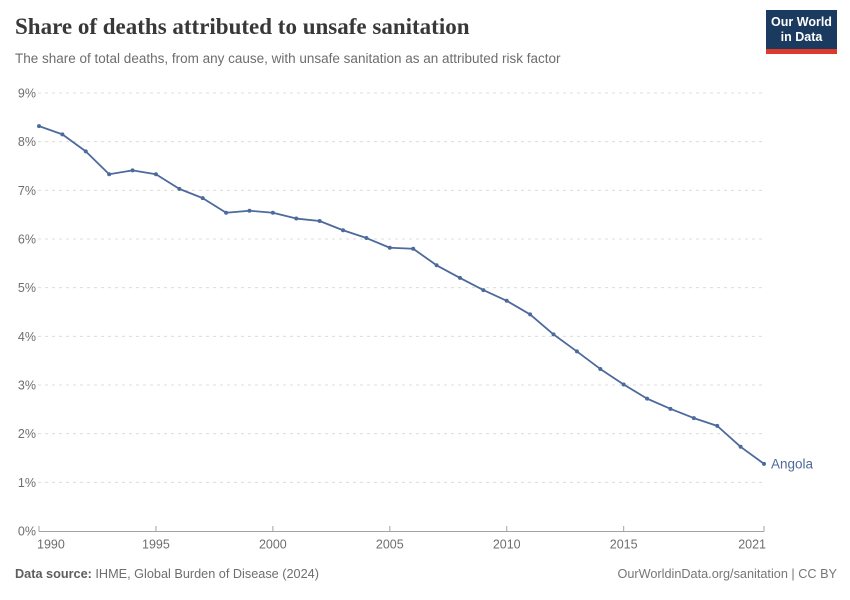 Image resolution: width=850 pixels, height=600 pixels. What do you see at coordinates (27, 386) in the screenshot?
I see `y-tick-label: 3%` at bounding box center [27, 386].